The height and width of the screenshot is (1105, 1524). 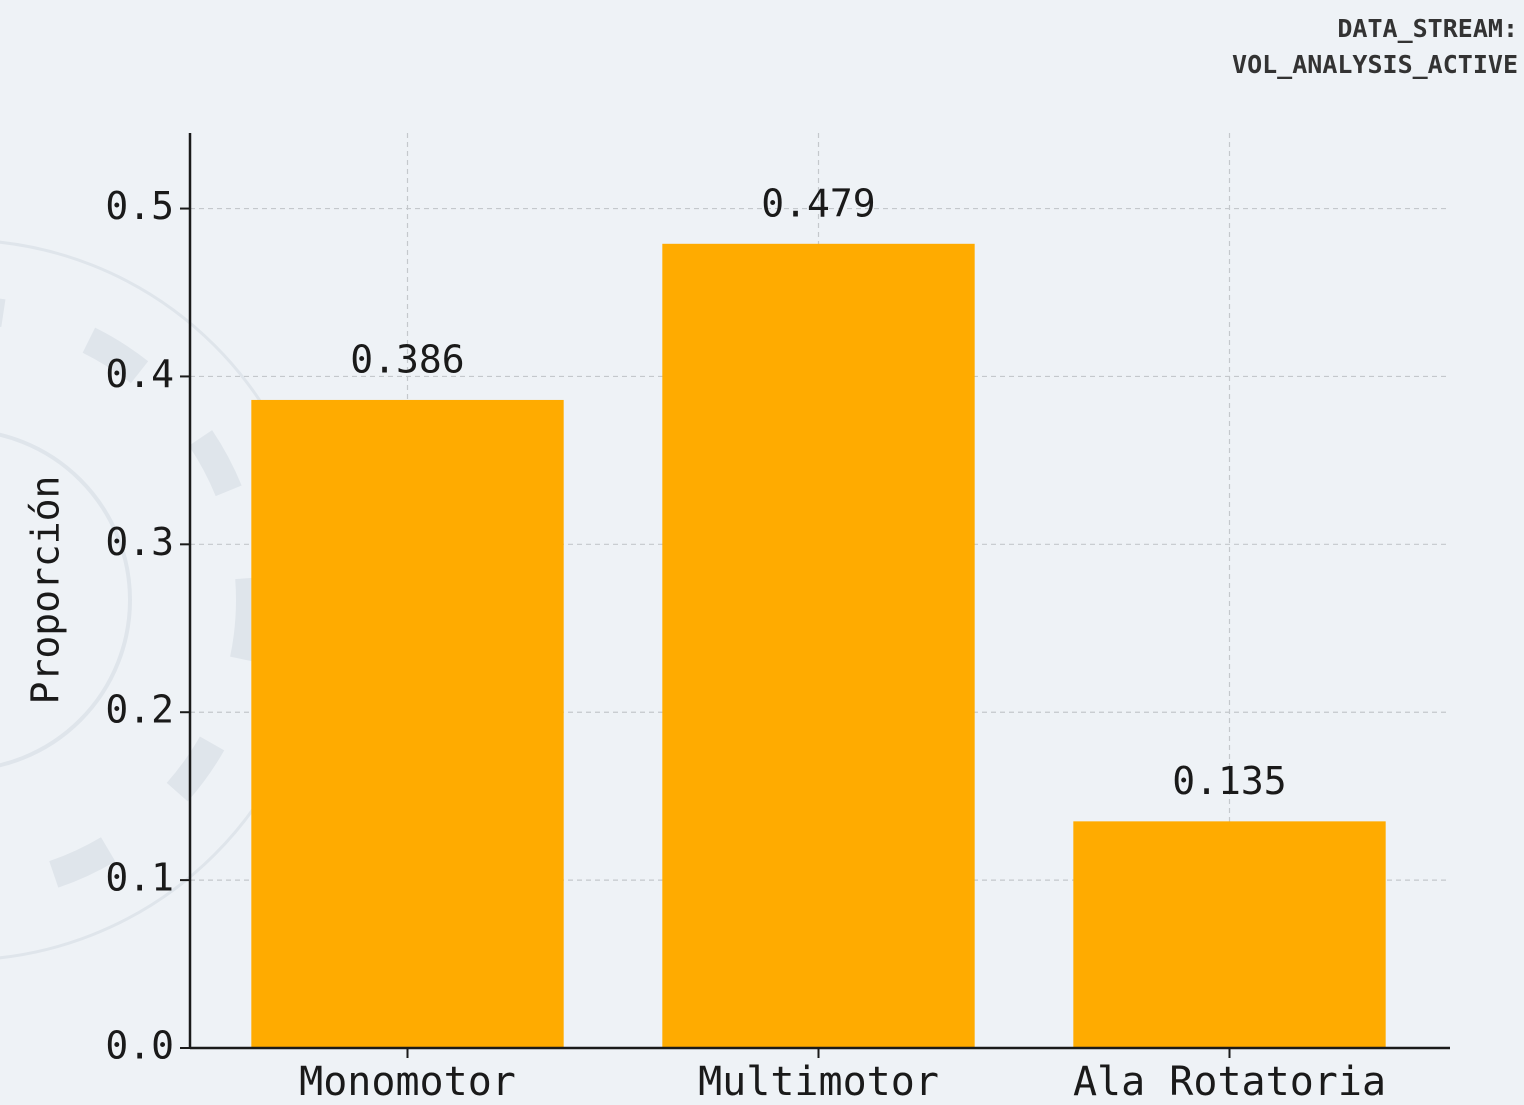 I want to click on value-label: 0.135, so click(x=1229, y=781).